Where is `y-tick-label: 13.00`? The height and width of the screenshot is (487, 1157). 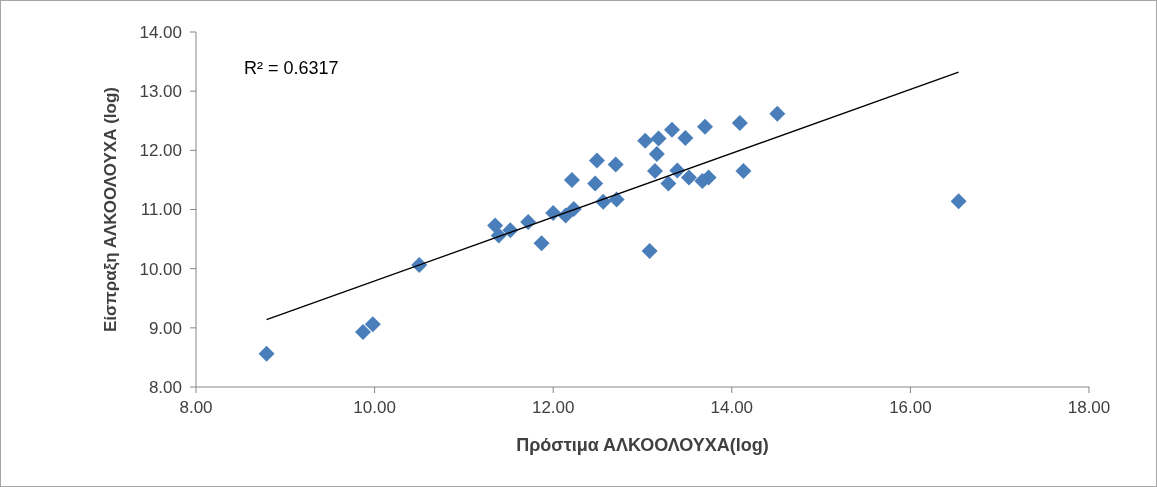 y-tick-label: 13.00 is located at coordinates (160, 92).